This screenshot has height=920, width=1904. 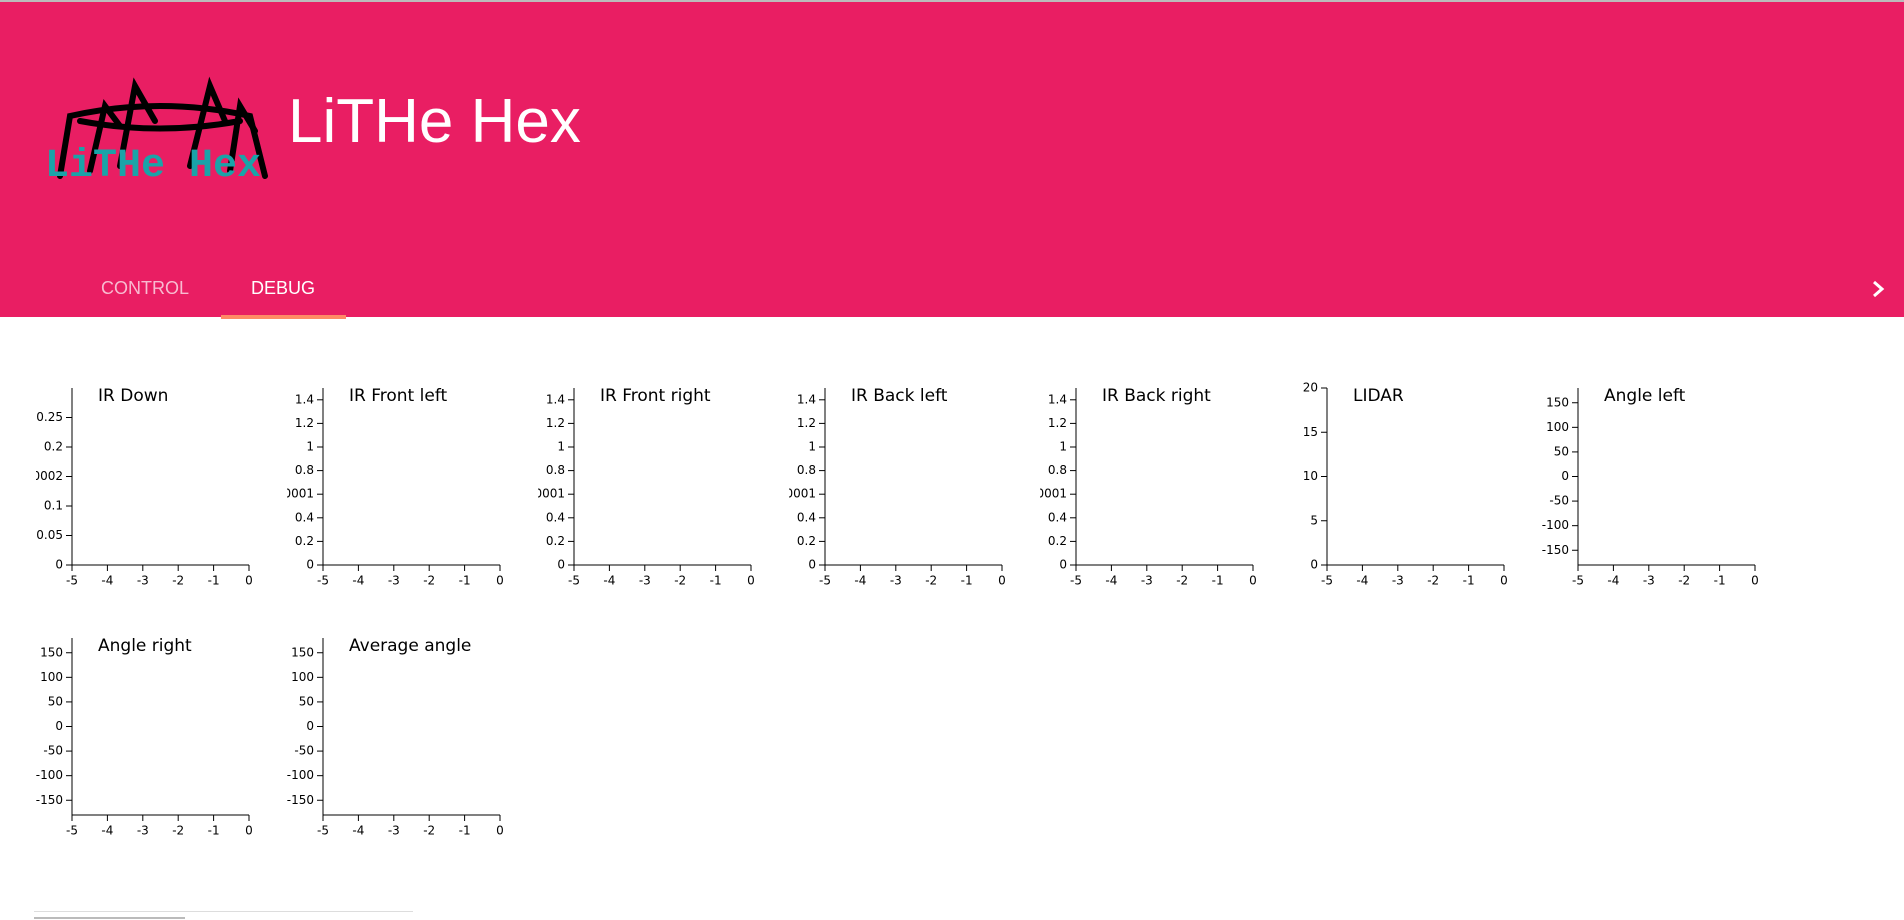 I want to click on y-tick-label: -50, so click(x=1559, y=501).